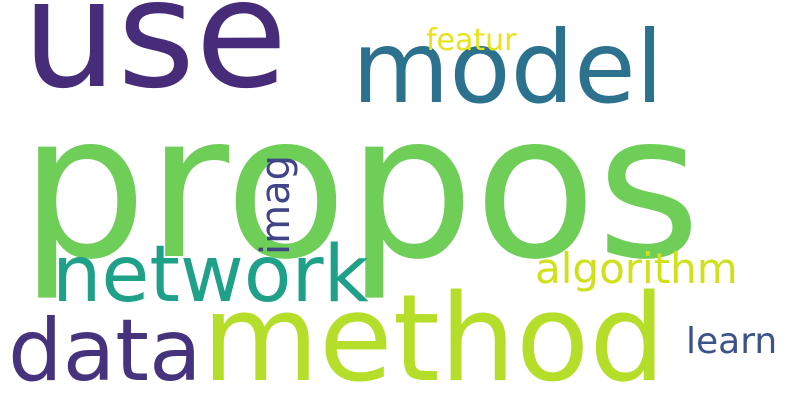 The height and width of the screenshot is (400, 800). What do you see at coordinates (105, 350) in the screenshot?
I see `word-data: data` at bounding box center [105, 350].